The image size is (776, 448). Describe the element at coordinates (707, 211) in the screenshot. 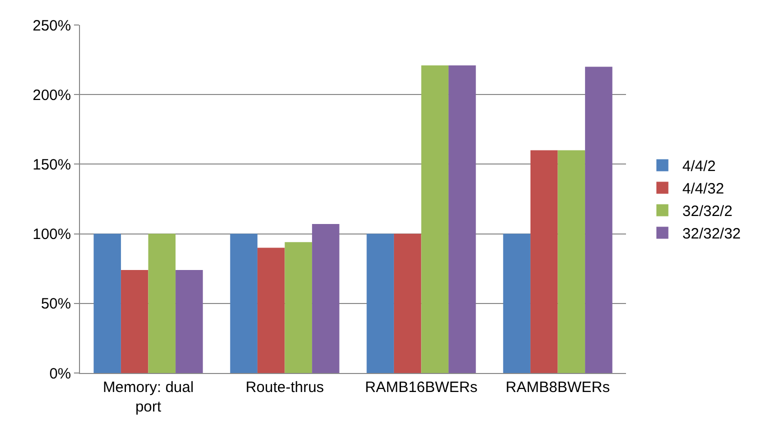

I see `legend-label: 32/32/2` at that location.